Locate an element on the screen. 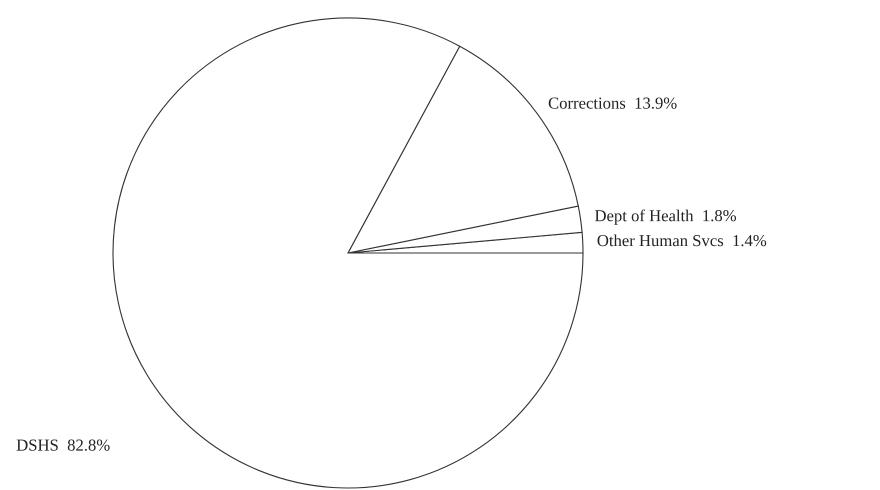 The image size is (880, 490). slice-label: DSHS is located at coordinates (37, 445).